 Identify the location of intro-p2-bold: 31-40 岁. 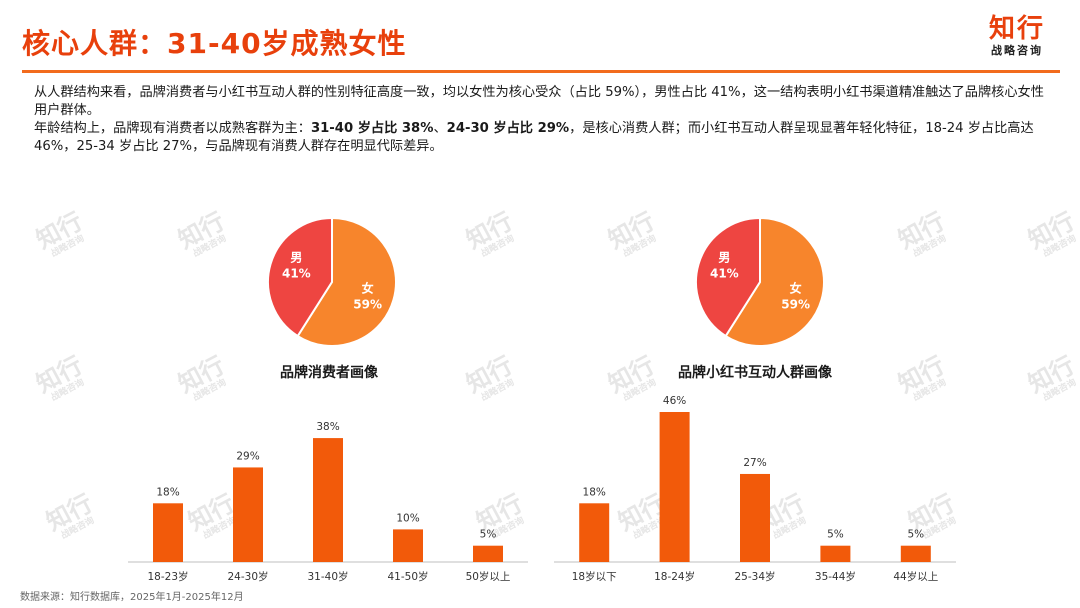
(340, 128).